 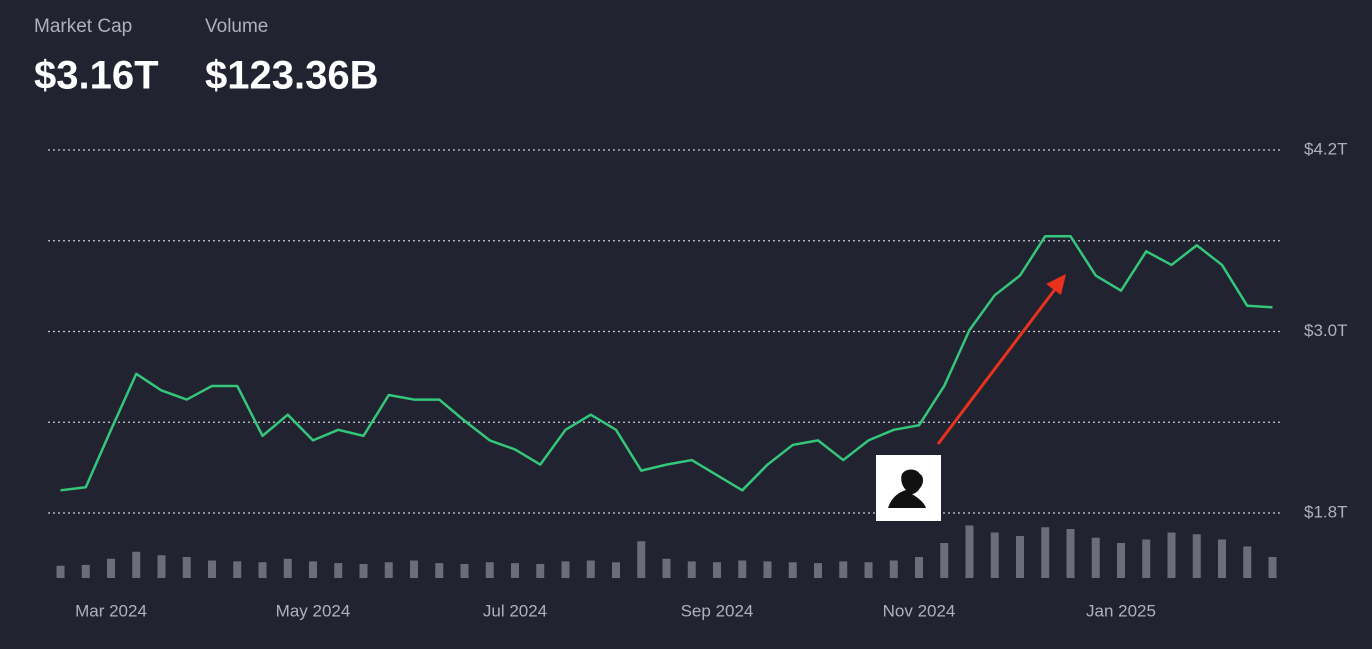 What do you see at coordinates (717, 610) in the screenshot?
I see `x-tick-label: Sep 2024` at bounding box center [717, 610].